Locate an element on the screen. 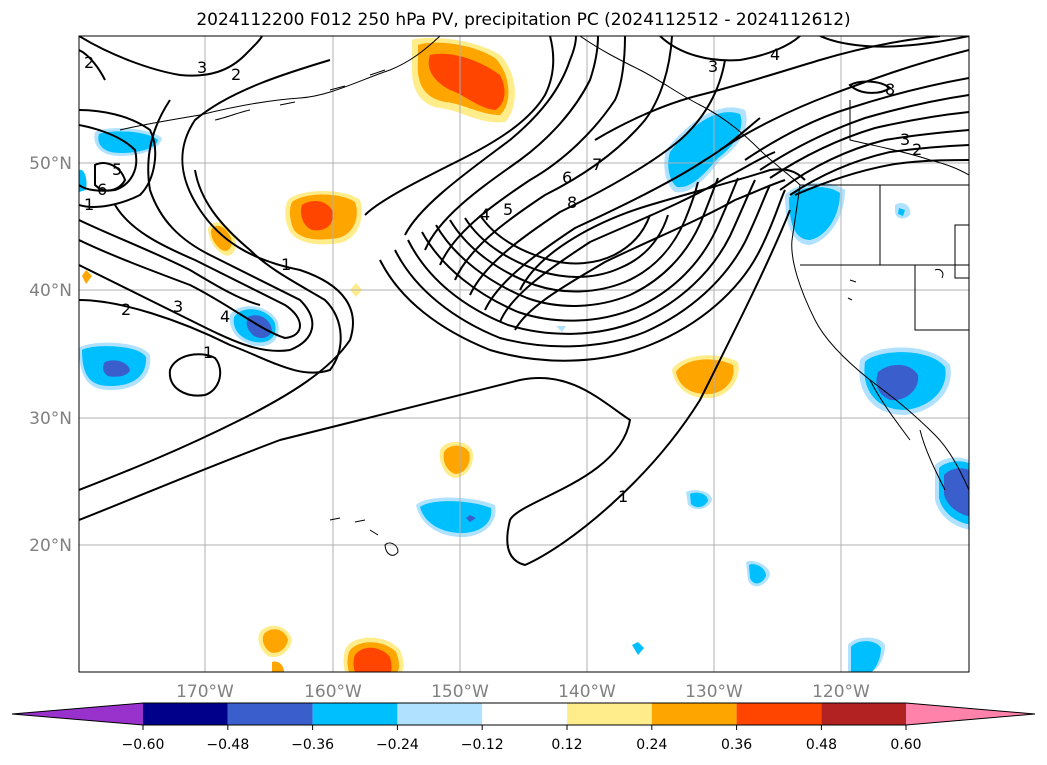  lon-label: 160°W is located at coordinates (333, 692).